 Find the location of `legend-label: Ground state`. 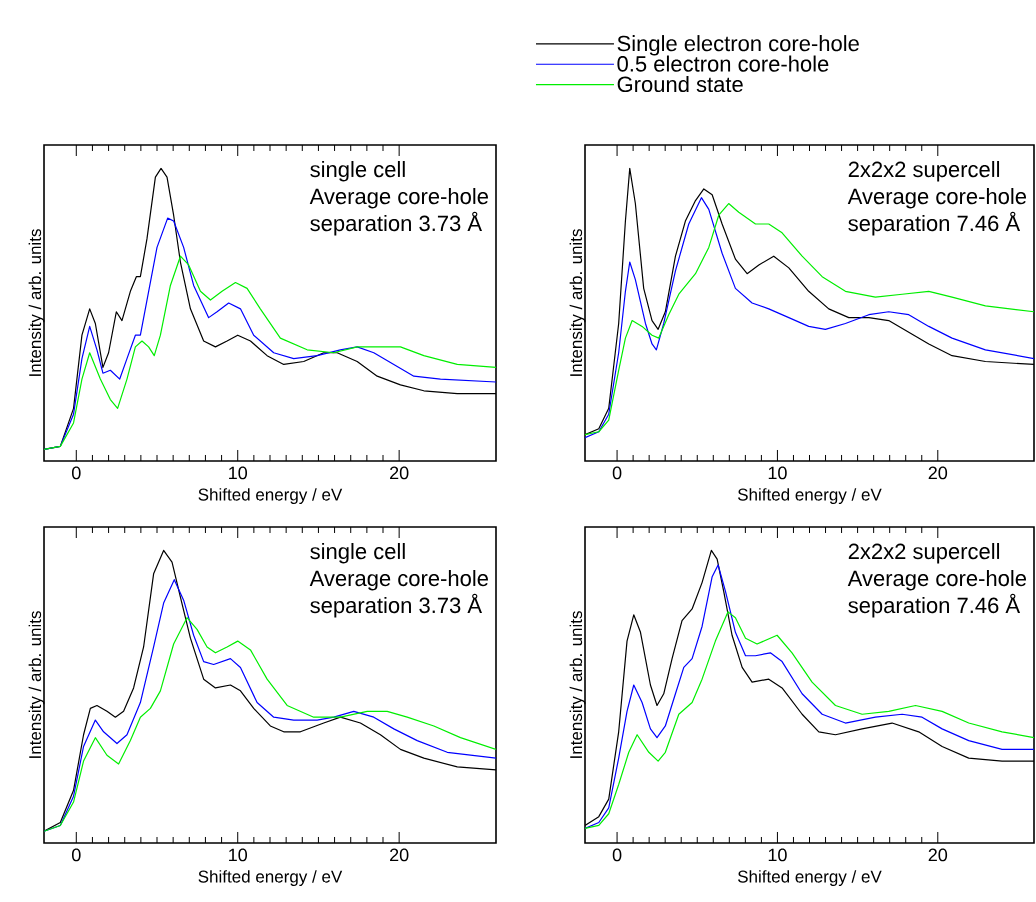

legend-label: Ground state is located at coordinates (680, 84).